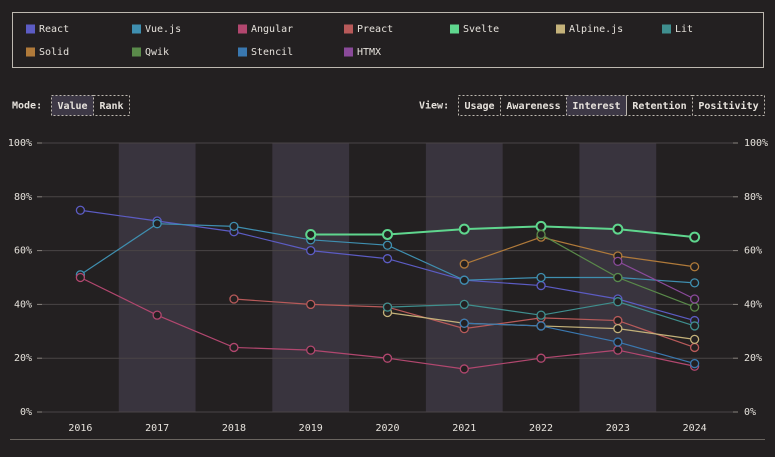 This screenshot has height=457, width=775. Describe the element at coordinates (80, 428) in the screenshot. I see `x-tick-label: 2016` at that location.